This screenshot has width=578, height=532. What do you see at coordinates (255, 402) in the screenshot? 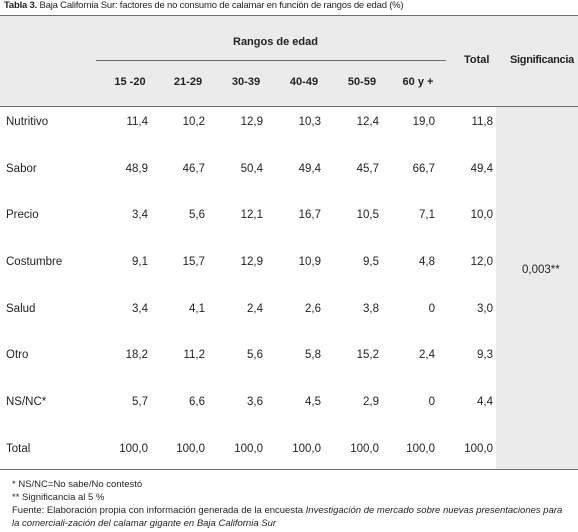
I see `table-cell: 3,6` at bounding box center [255, 402].